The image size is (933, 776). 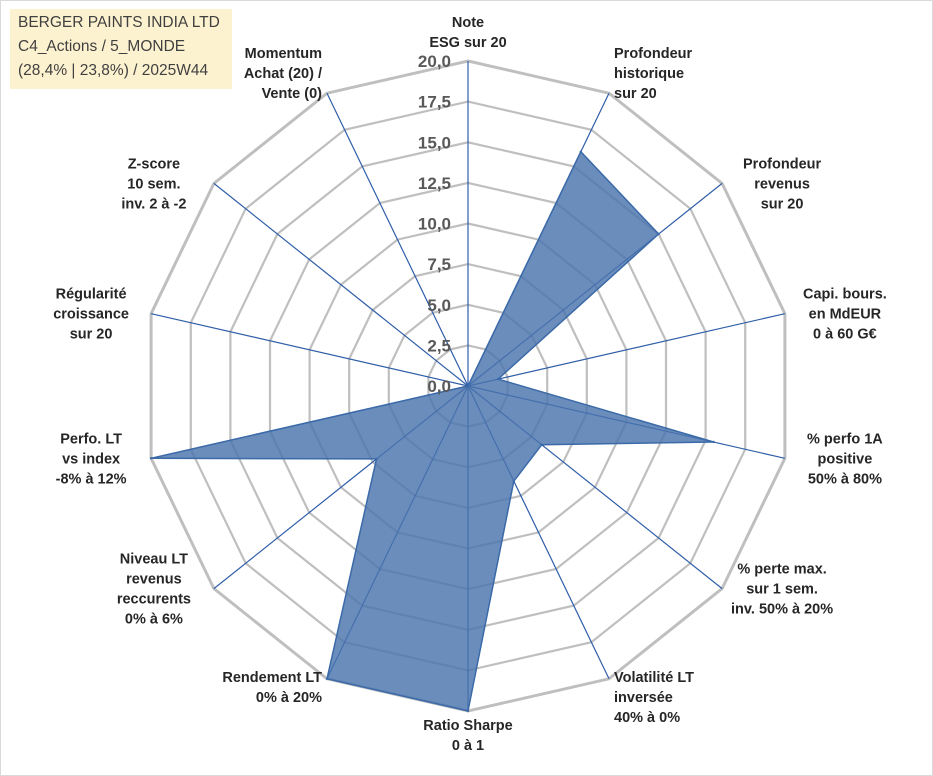 I want to click on axis-label: Profondeur historique sur 20, so click(x=653, y=74).